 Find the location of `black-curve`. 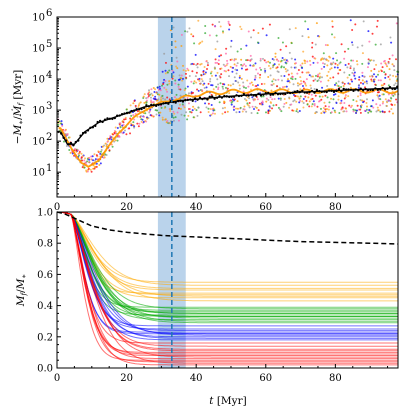

black-curve is located at coordinates (229, 116).